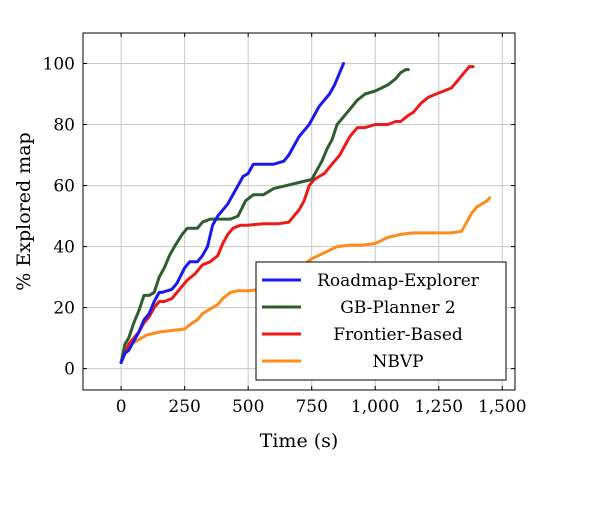 This screenshot has width=597, height=505. What do you see at coordinates (248, 407) in the screenshot?
I see `x-tick-label: 500` at bounding box center [248, 407].